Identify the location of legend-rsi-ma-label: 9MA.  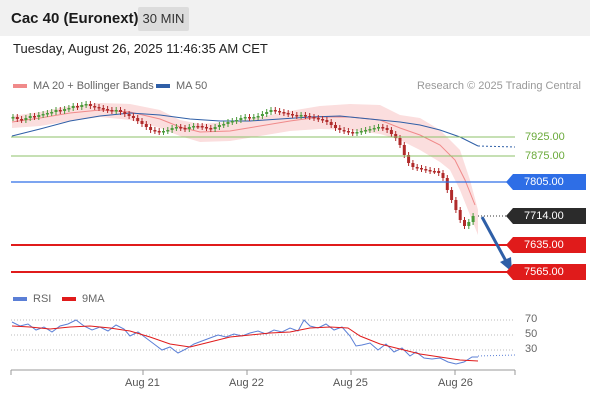
(93, 299).